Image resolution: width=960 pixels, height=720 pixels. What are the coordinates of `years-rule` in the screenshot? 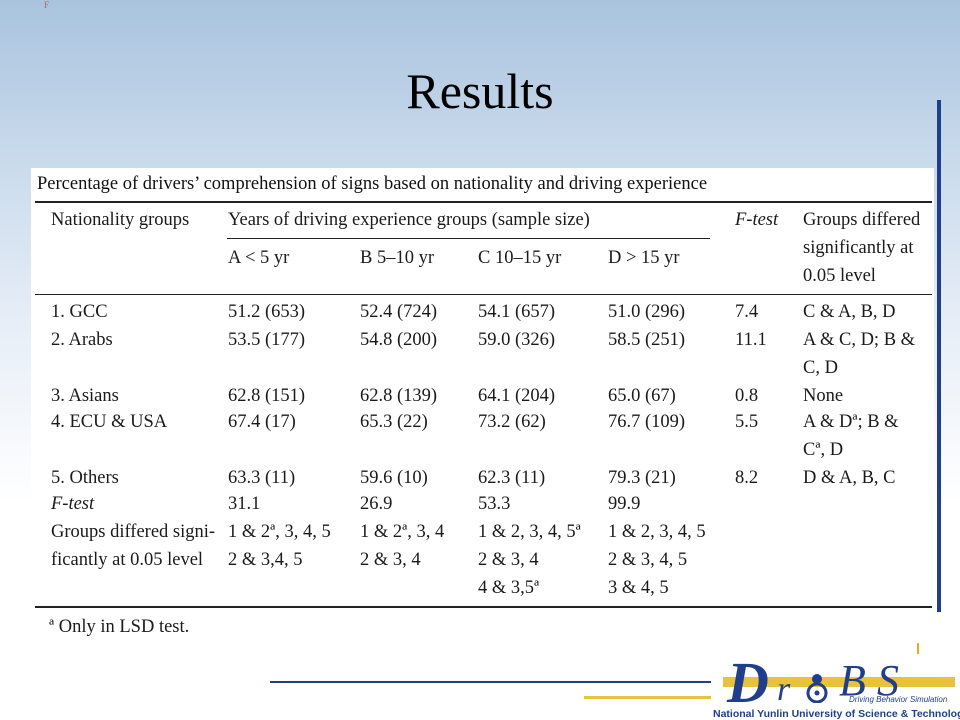 It's located at (468, 238).